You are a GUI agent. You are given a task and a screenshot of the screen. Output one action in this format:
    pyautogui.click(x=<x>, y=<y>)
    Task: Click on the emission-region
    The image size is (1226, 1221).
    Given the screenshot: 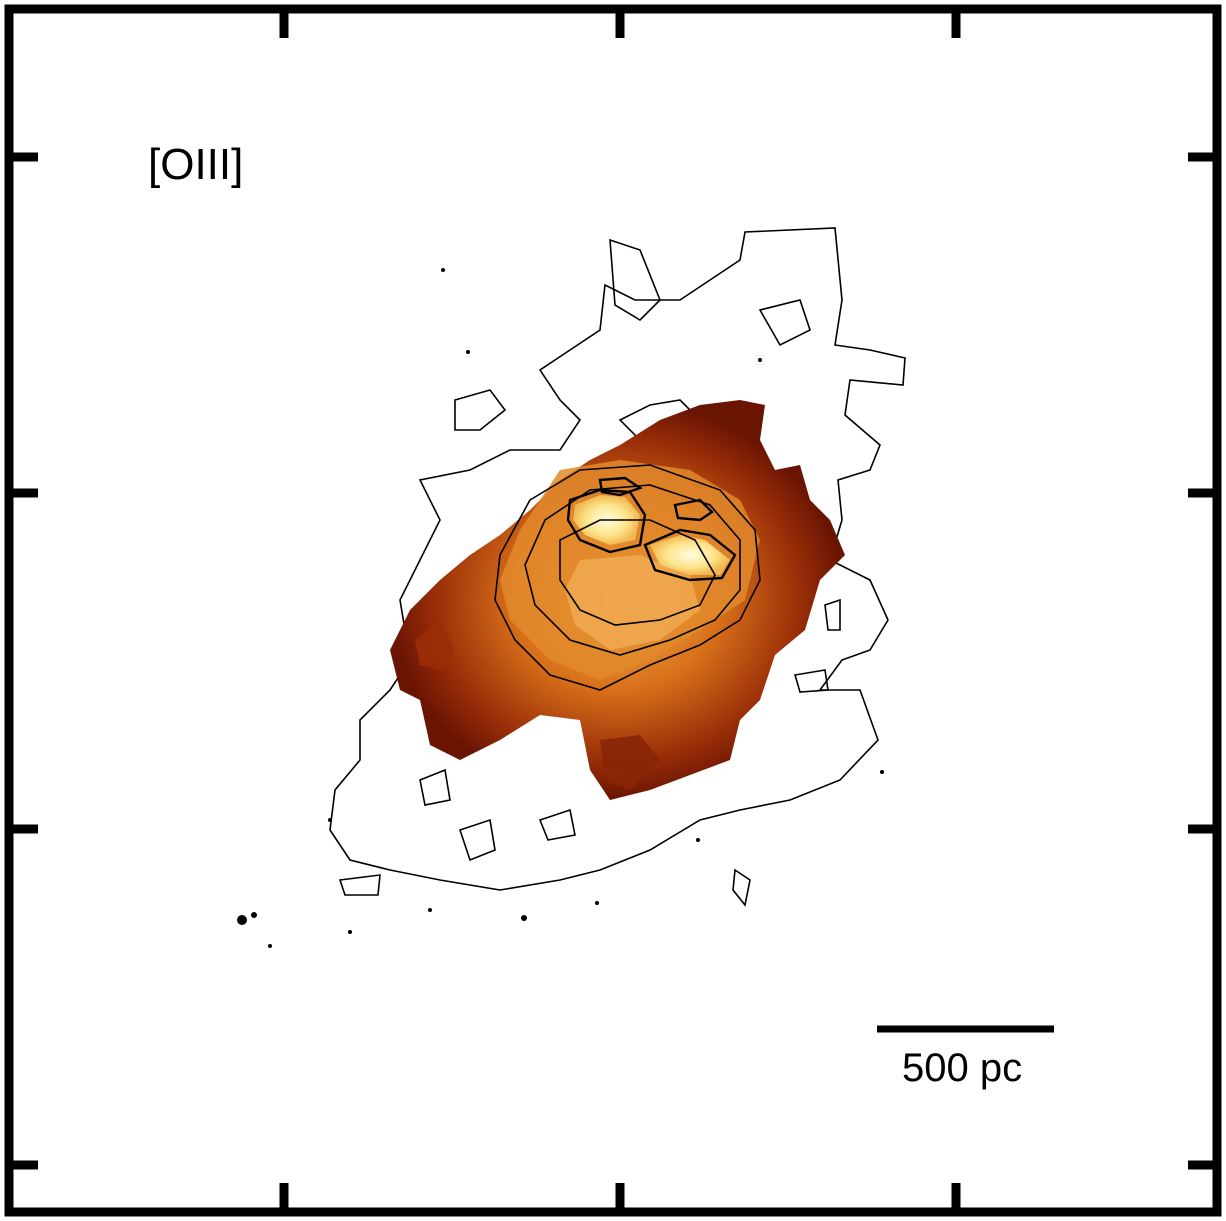 What is the action you would take?
    pyautogui.click(x=617, y=600)
    